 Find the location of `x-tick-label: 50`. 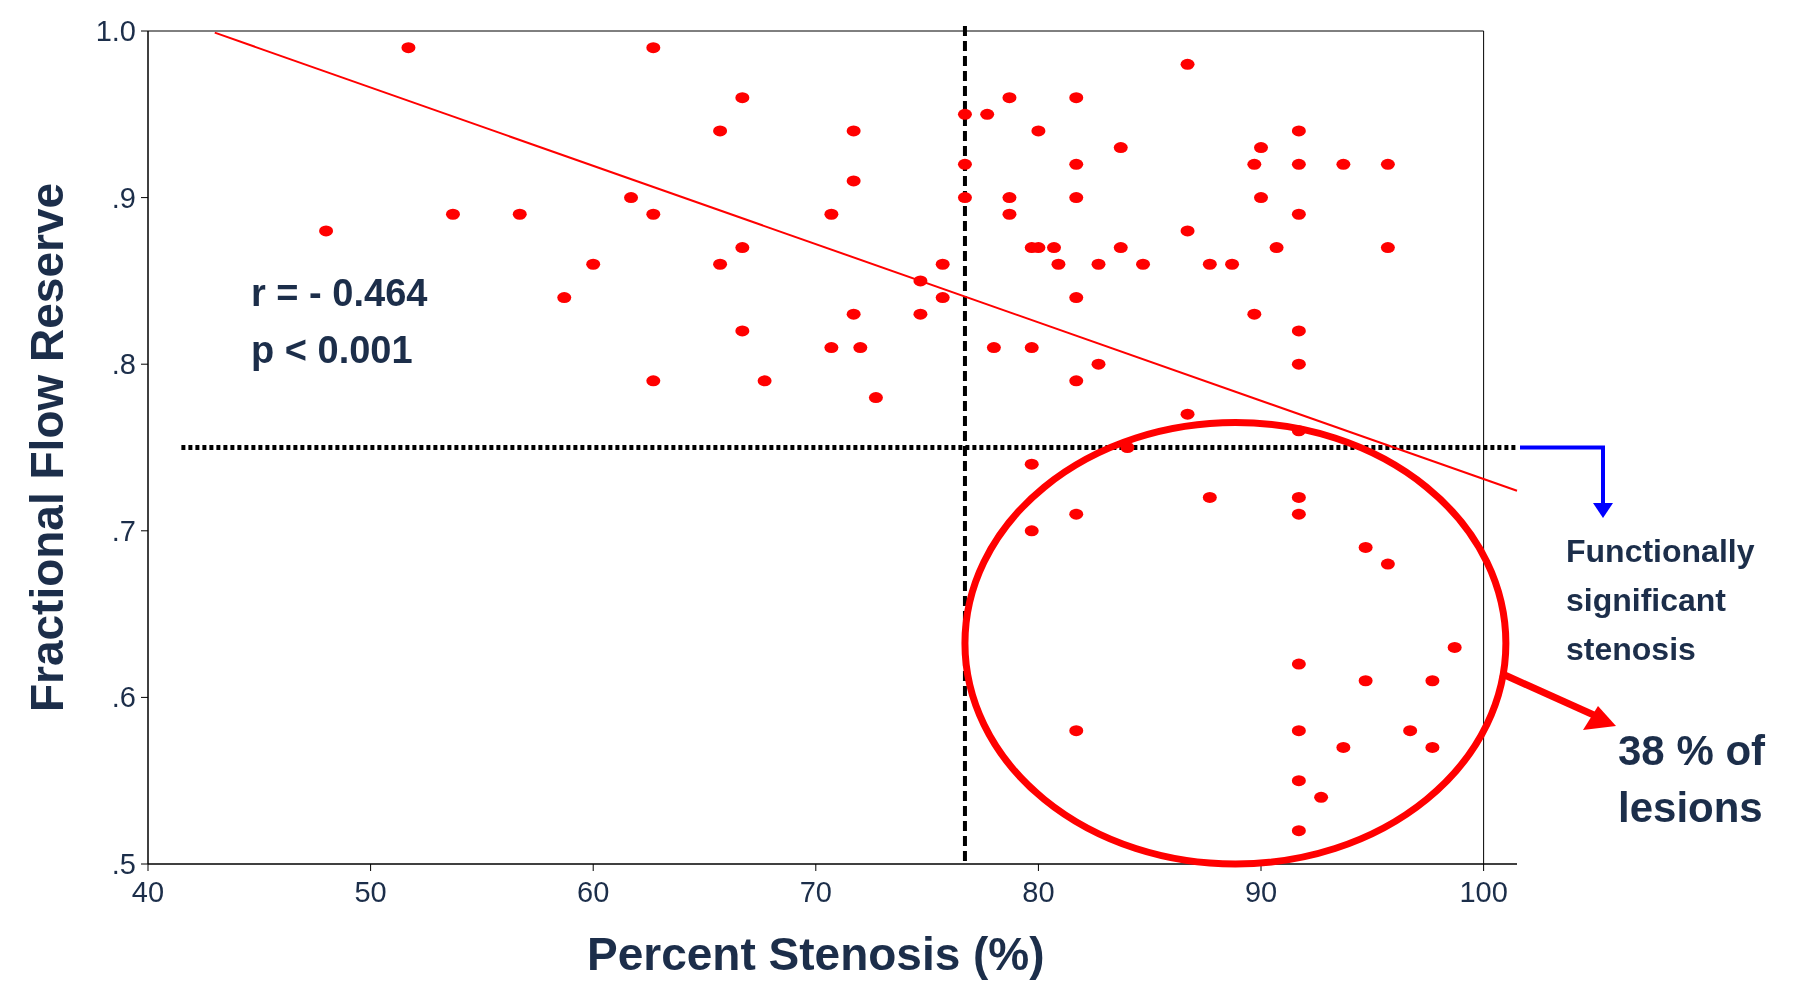

x-tick-label: 50 is located at coordinates (370, 892).